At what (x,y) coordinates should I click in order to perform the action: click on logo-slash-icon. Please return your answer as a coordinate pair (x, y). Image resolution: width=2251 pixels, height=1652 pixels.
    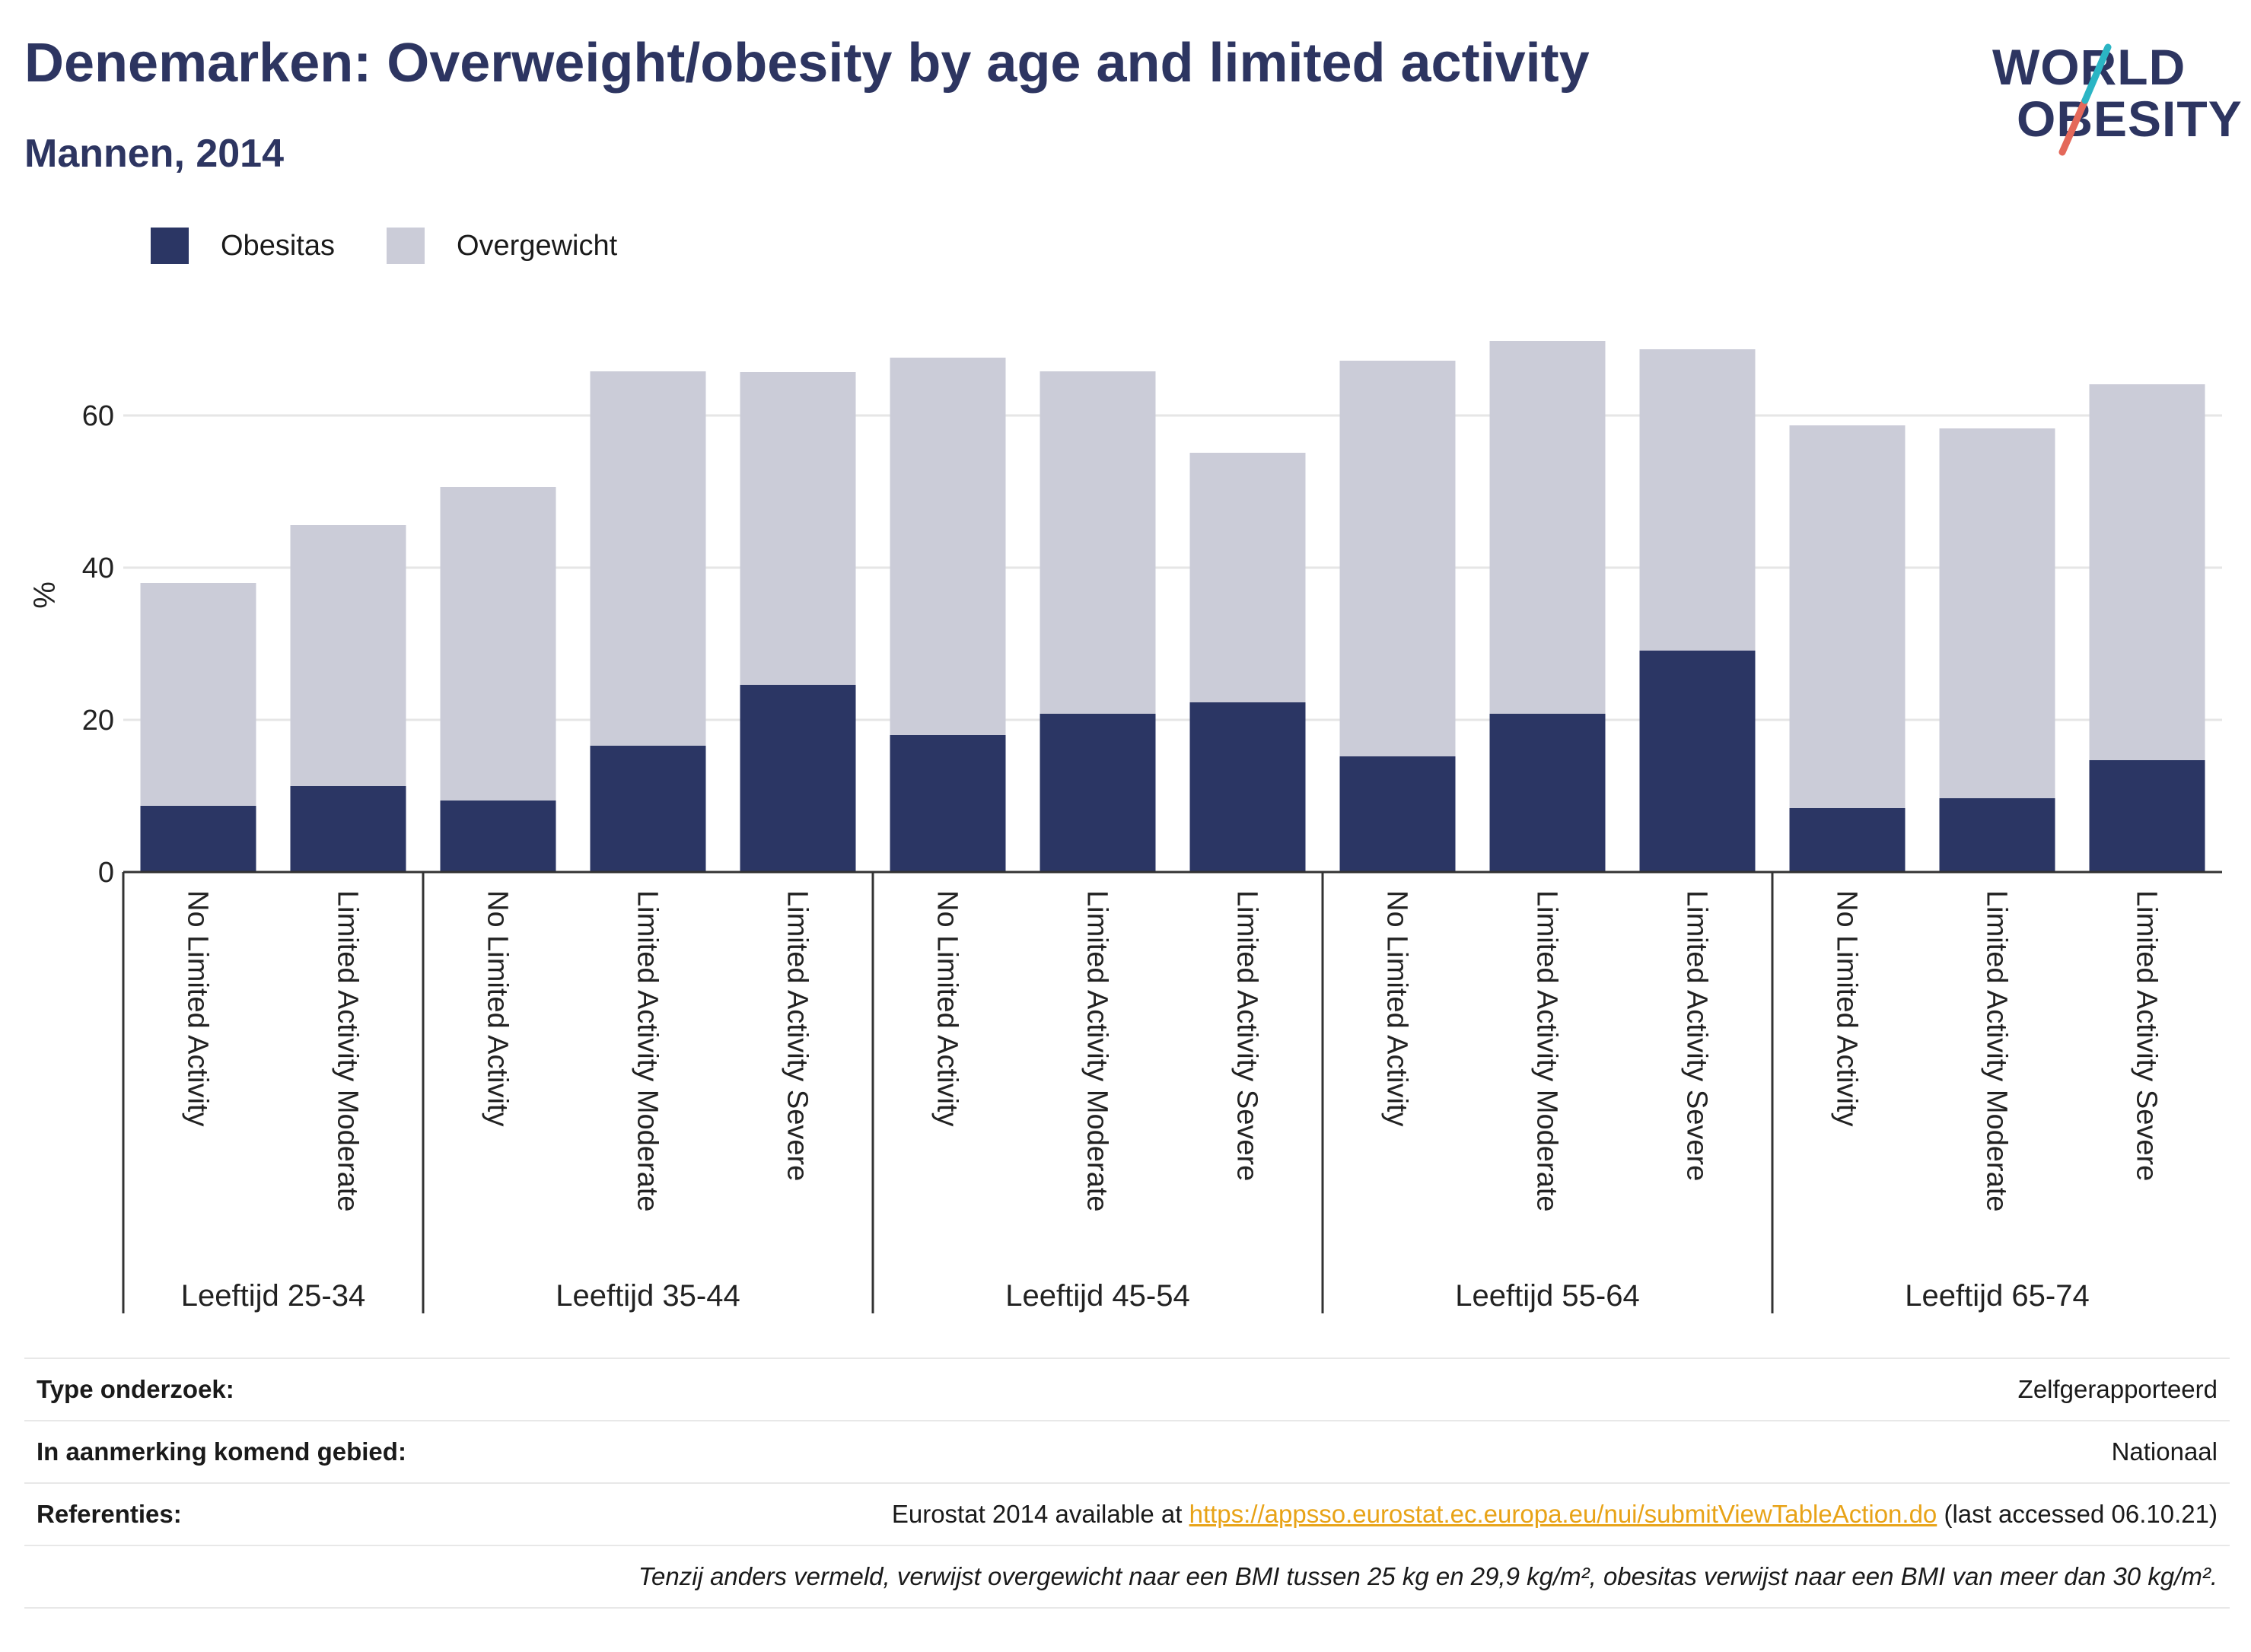
    Looking at the image, I should click on (2085, 99).